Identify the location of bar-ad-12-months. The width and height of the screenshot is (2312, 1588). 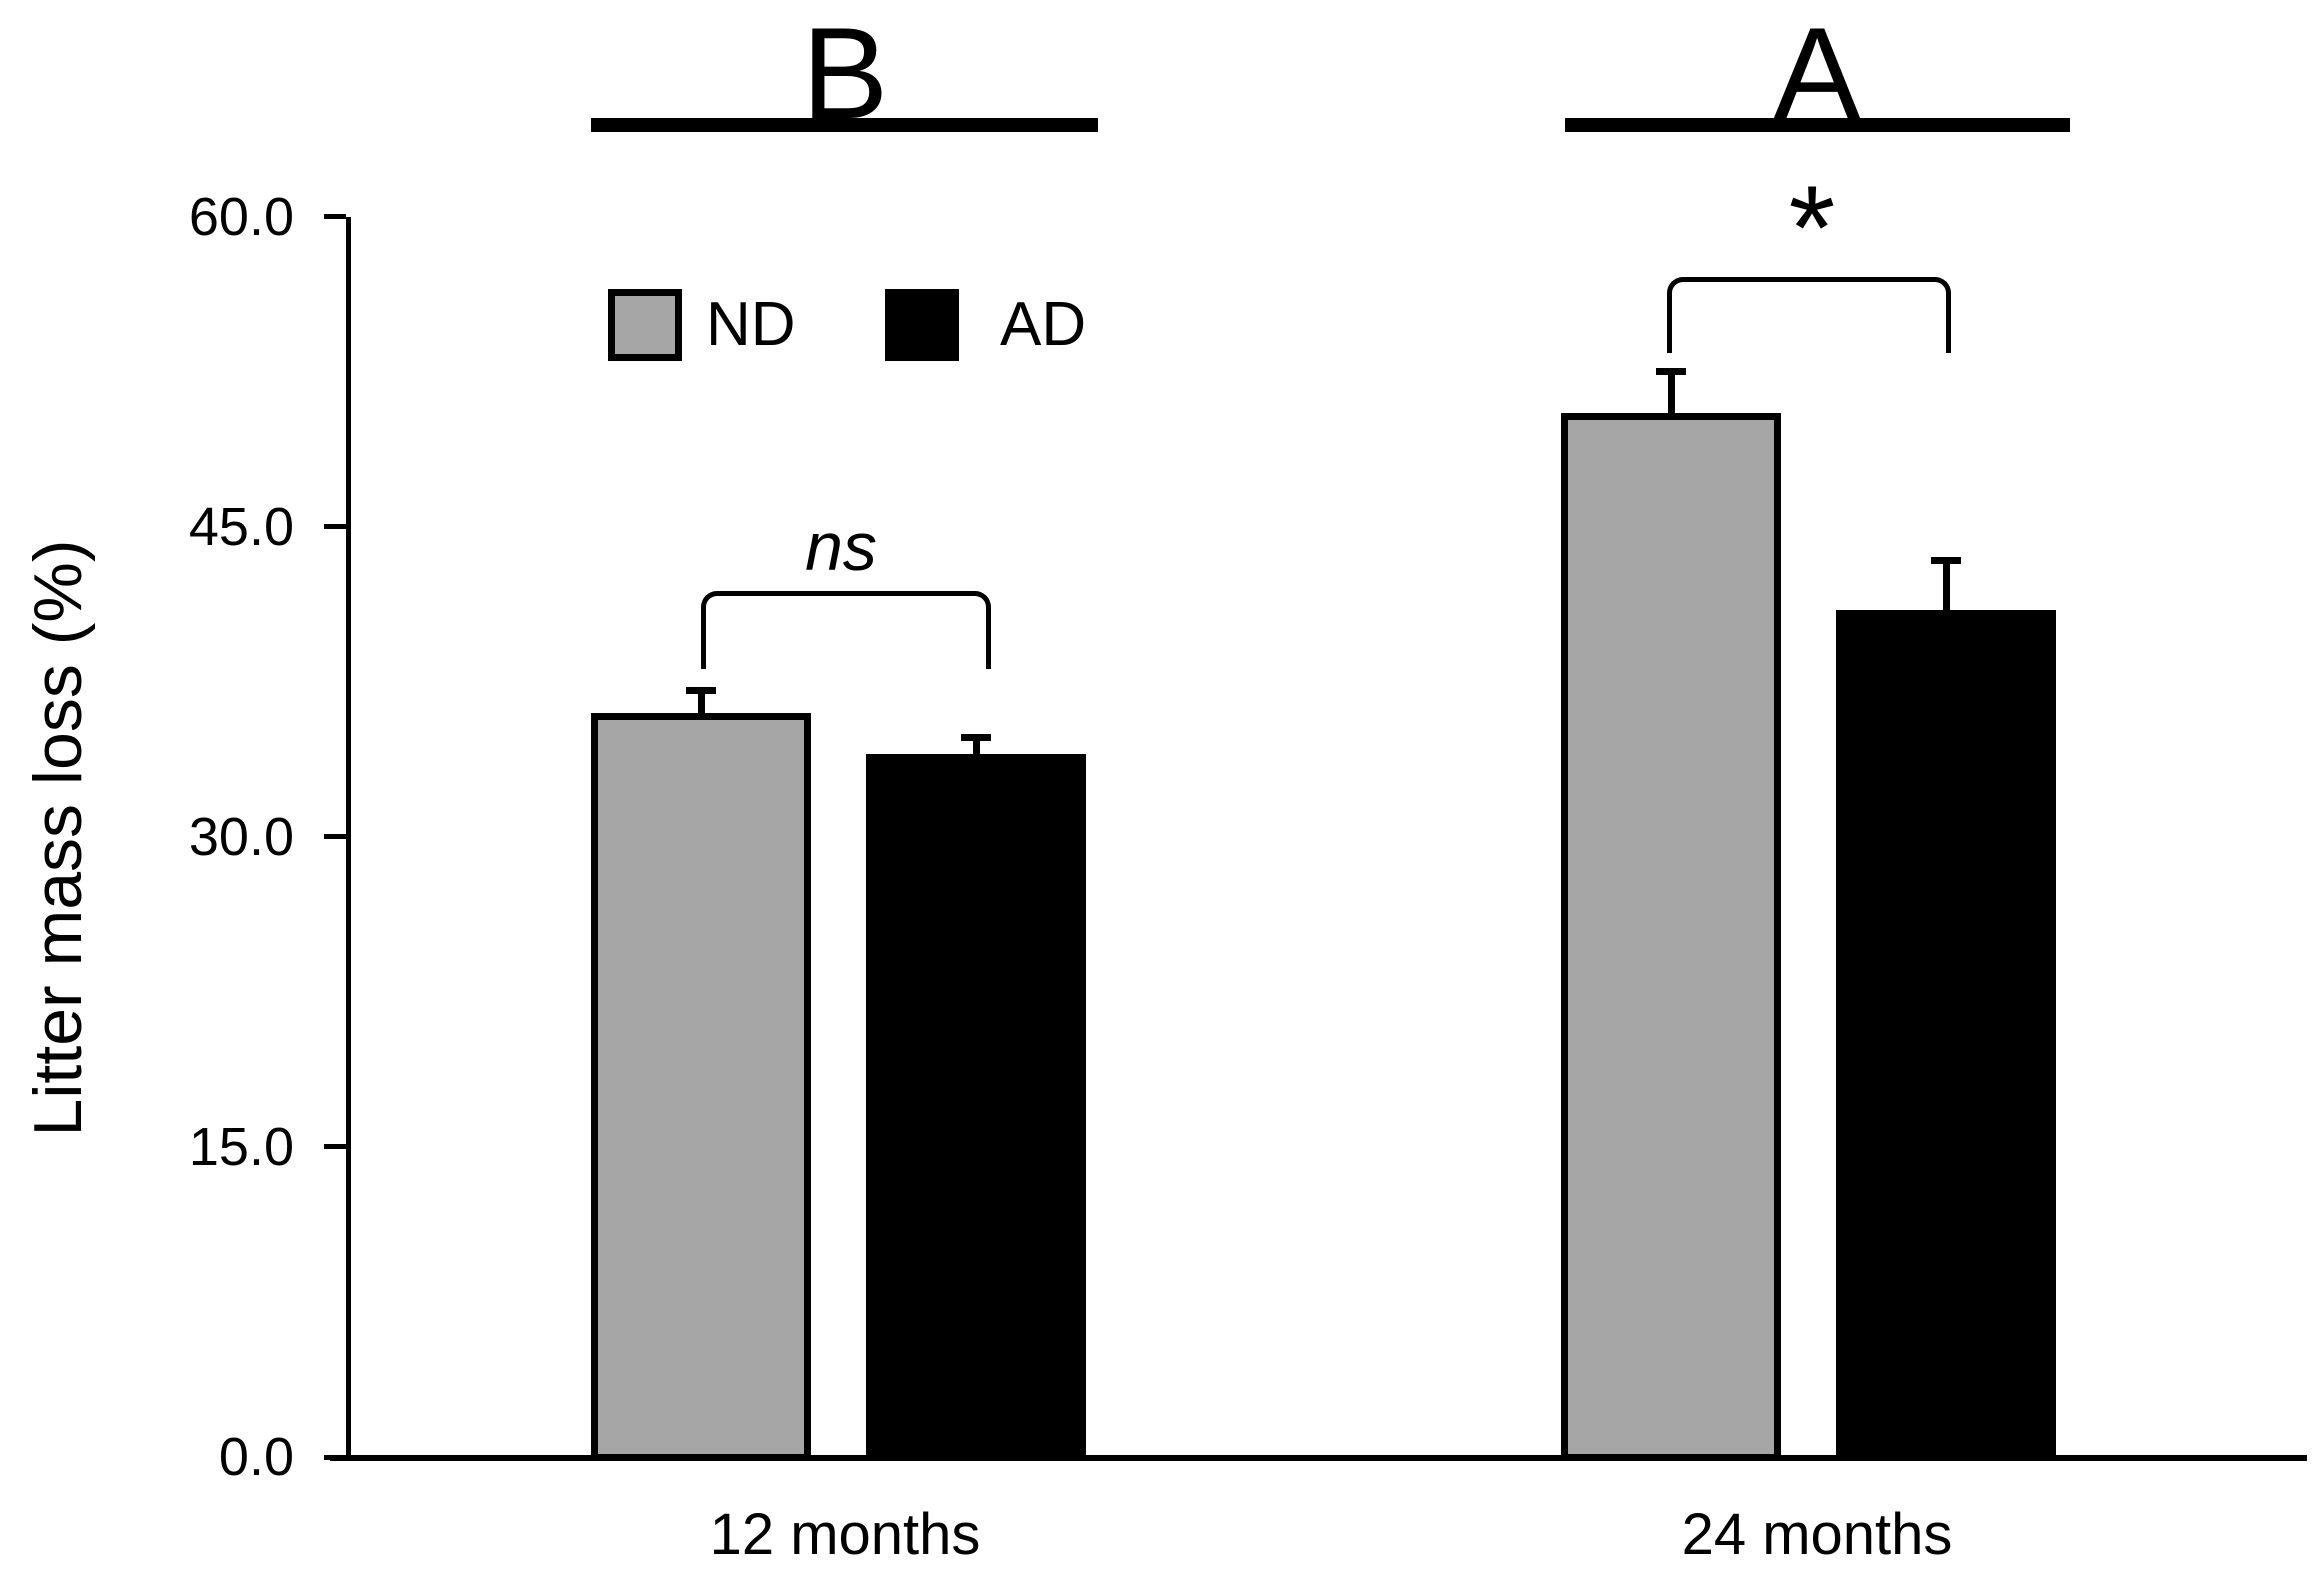
(976, 1107).